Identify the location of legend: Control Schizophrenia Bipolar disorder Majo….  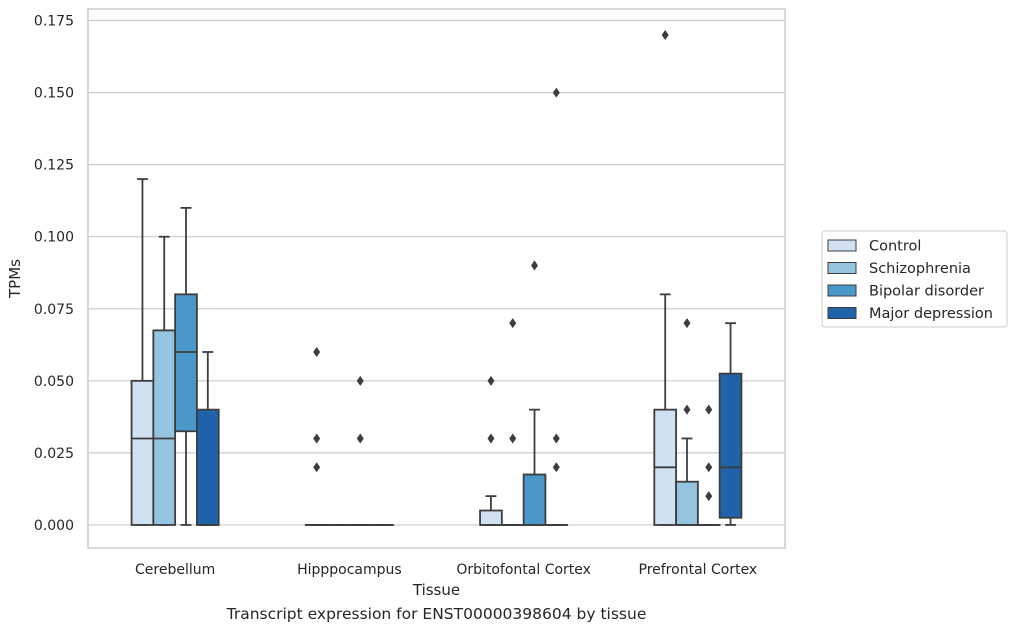
(914, 279).